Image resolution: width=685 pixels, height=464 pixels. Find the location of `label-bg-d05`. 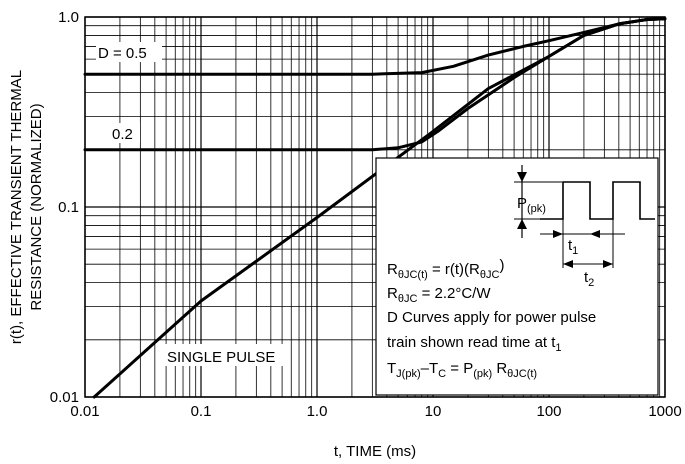

label-bg-d05 is located at coordinates (129, 52).